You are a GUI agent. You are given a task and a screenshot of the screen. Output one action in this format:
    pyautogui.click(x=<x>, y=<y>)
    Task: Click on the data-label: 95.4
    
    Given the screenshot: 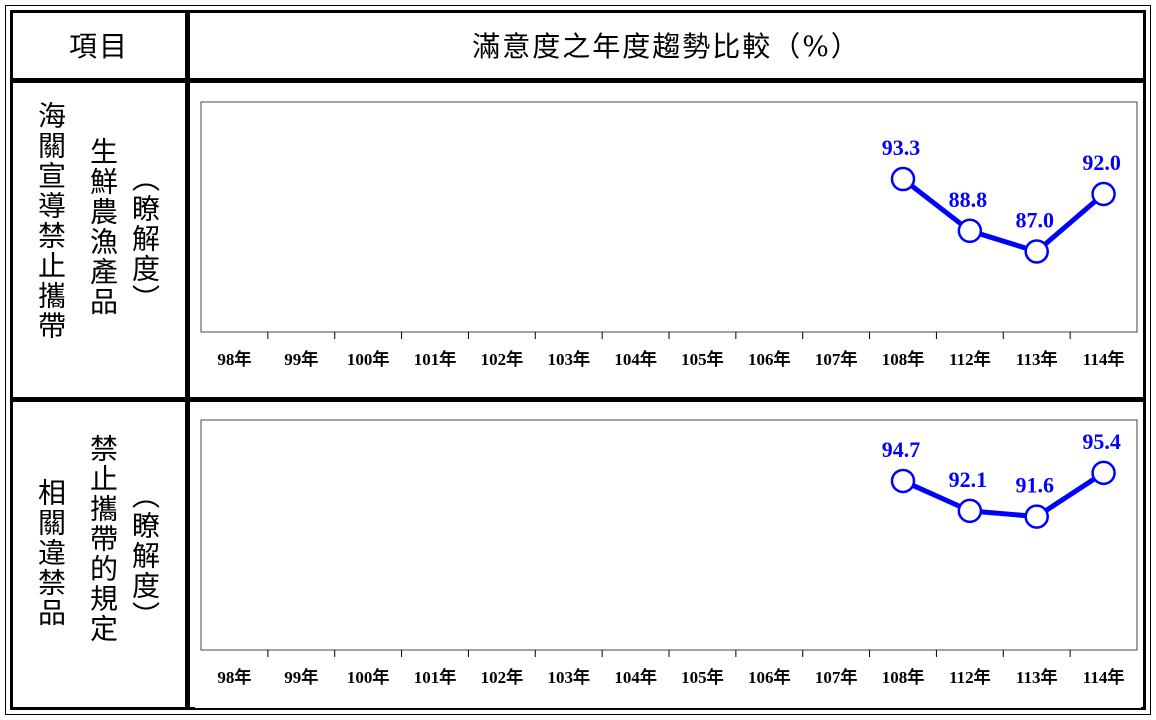 What is the action you would take?
    pyautogui.click(x=1101, y=441)
    